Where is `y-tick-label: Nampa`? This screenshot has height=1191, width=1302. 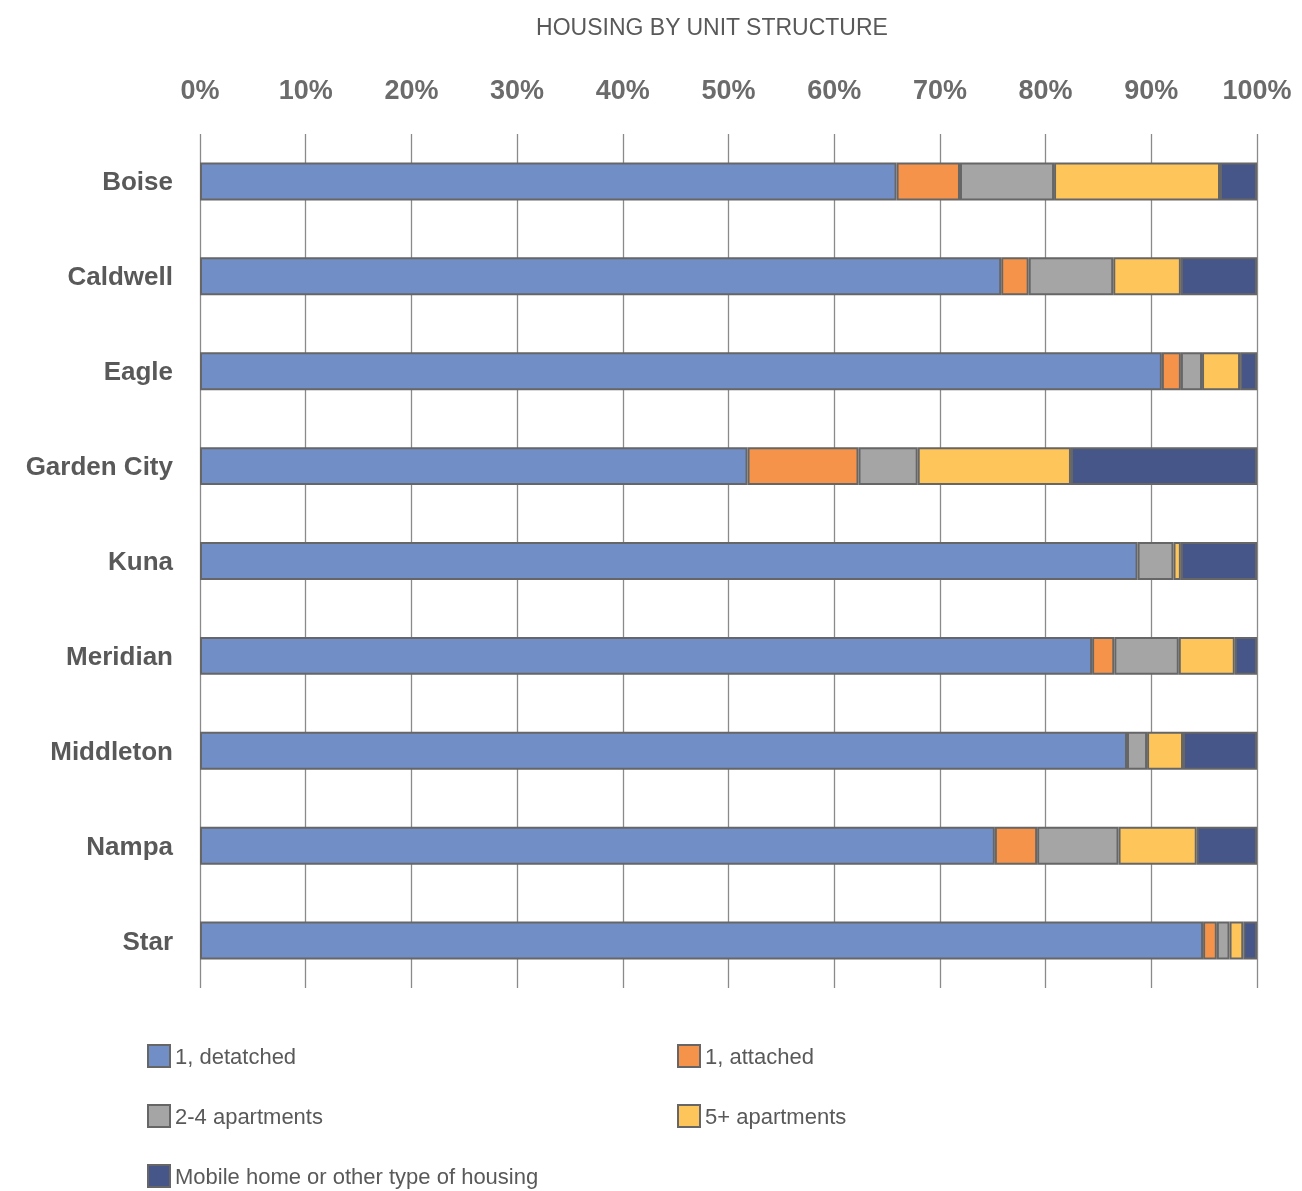 y-tick-label: Nampa is located at coordinates (130, 845).